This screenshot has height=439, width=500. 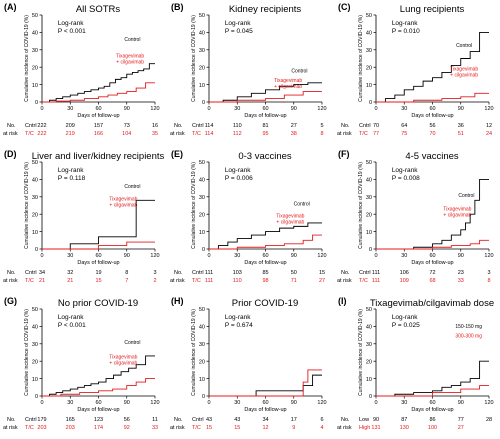 I want to click on risk-count: 75, so click(x=404, y=134).